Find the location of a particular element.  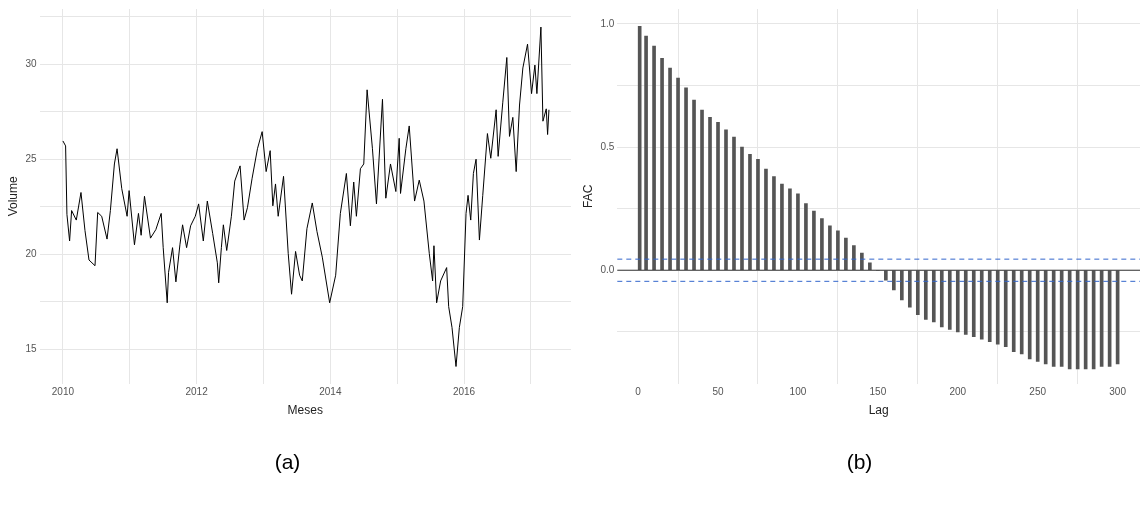

text: (b) is located at coordinates (859, 462).